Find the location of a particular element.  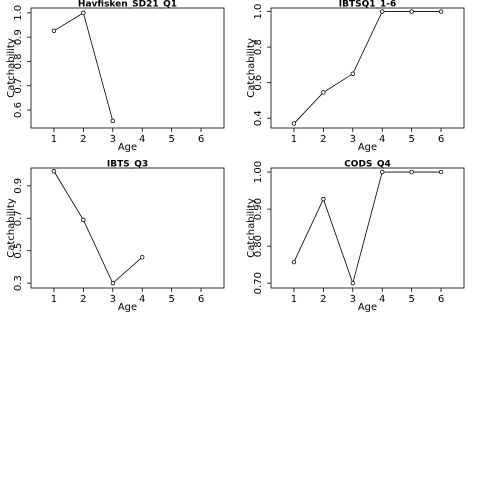

panel-title: Havfisken_SD21_Q1 is located at coordinates (127, 5).